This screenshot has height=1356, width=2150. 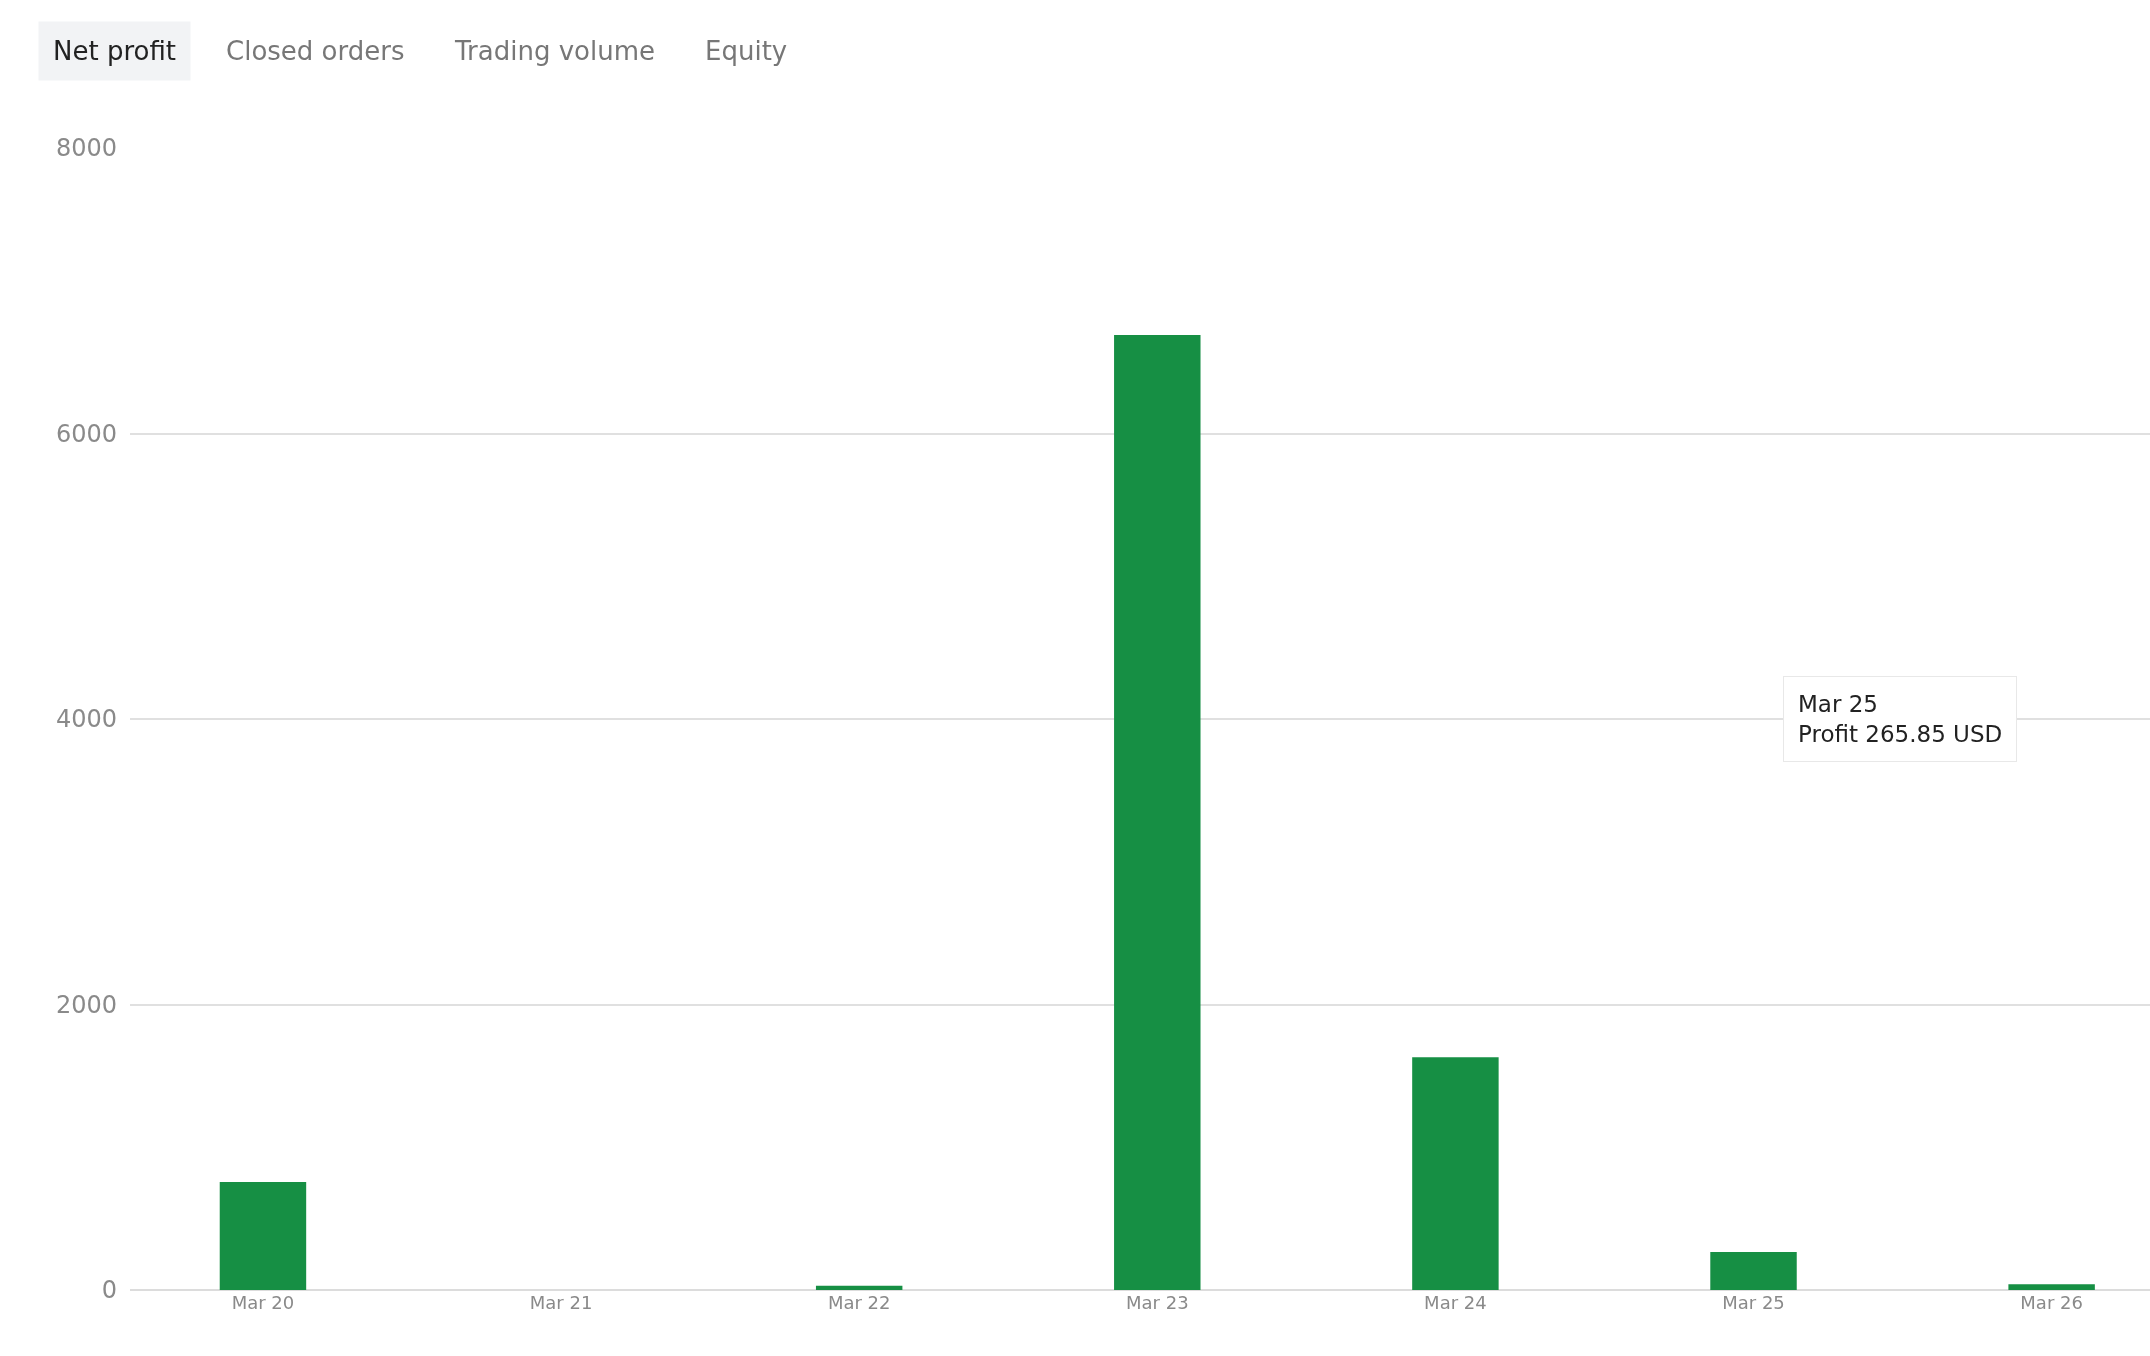 I want to click on y-tick-label: 8000, so click(x=86, y=148).